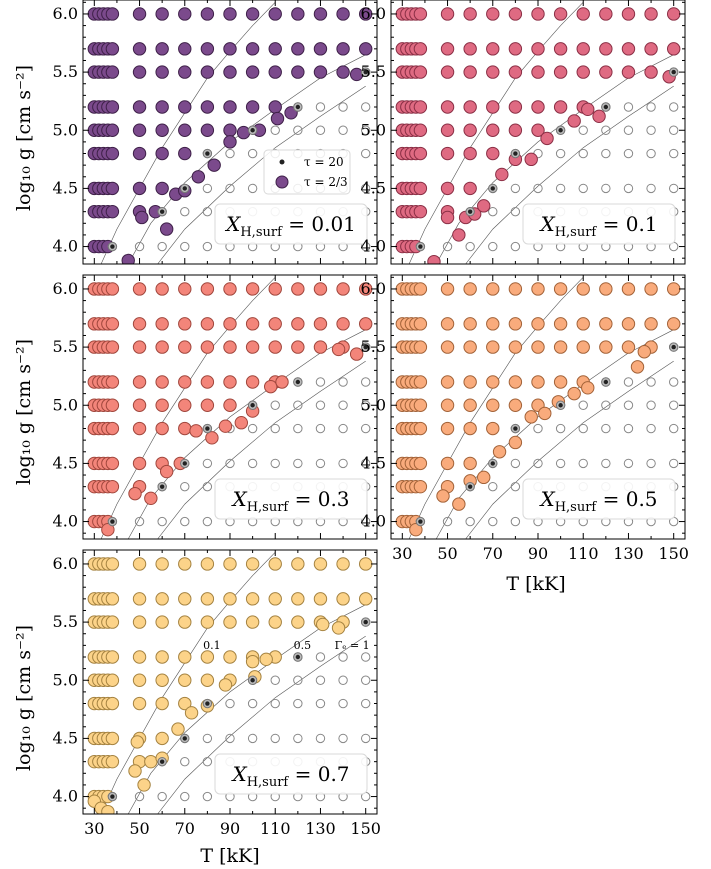 This screenshot has width=711, height=869. What do you see at coordinates (65, 346) in the screenshot?
I see `y-tick-label: 5.5` at bounding box center [65, 346].